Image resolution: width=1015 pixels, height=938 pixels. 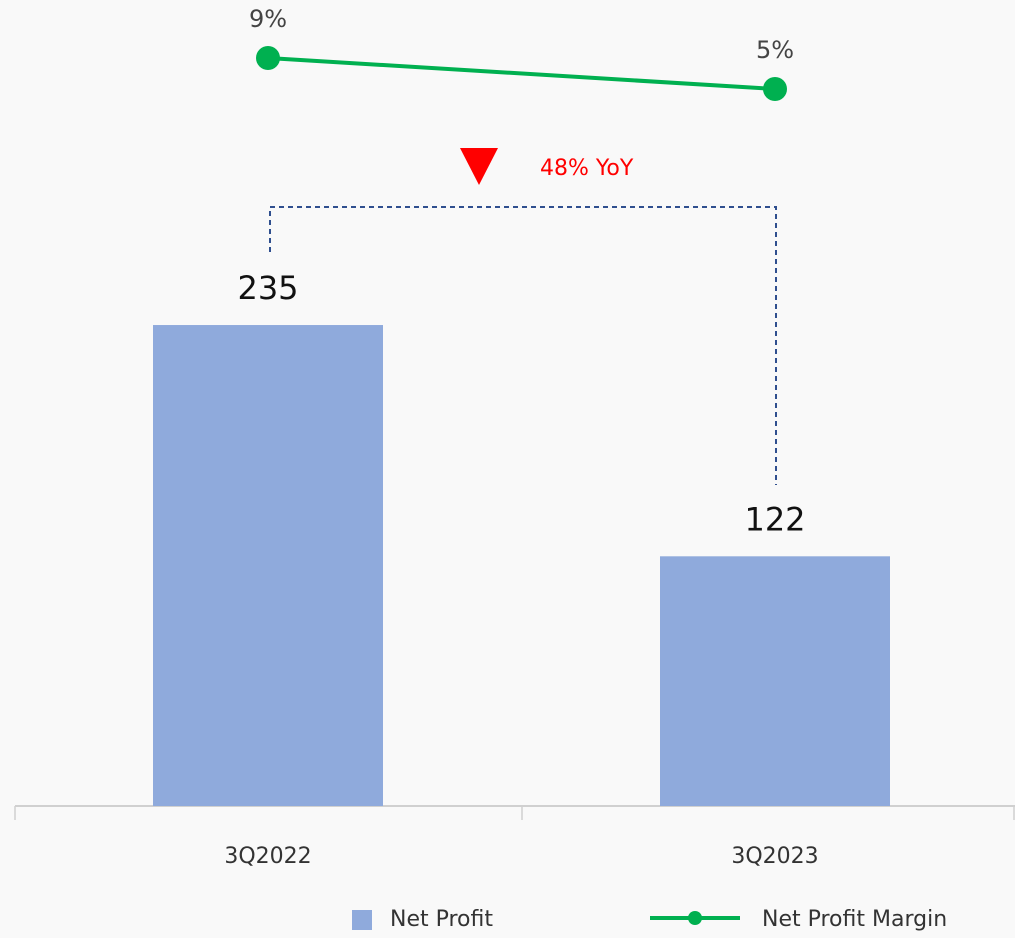 What do you see at coordinates (774, 519) in the screenshot?
I see `data-label: 122` at bounding box center [774, 519].